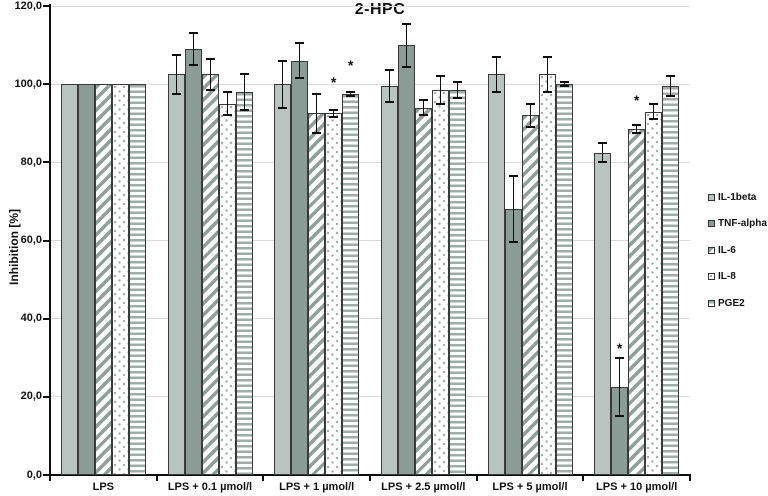 The image size is (768, 496). What do you see at coordinates (711, 223) in the screenshot?
I see `legend-swatch-tnf-alpha` at bounding box center [711, 223].